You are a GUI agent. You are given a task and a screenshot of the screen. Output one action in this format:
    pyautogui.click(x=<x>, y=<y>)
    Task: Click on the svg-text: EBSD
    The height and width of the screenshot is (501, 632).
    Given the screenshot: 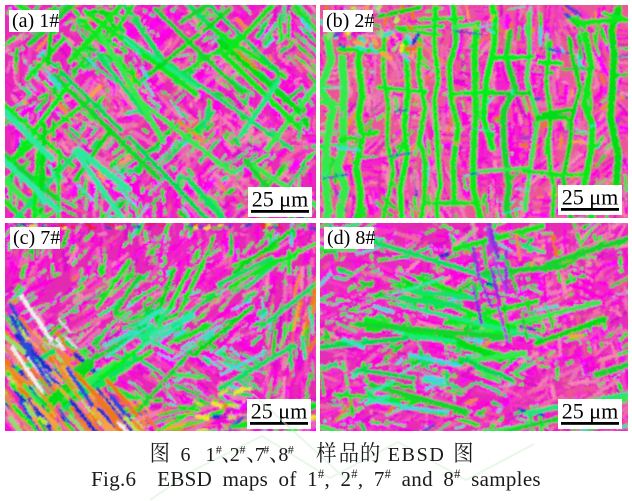 What is the action you would take?
    pyautogui.click(x=417, y=455)
    